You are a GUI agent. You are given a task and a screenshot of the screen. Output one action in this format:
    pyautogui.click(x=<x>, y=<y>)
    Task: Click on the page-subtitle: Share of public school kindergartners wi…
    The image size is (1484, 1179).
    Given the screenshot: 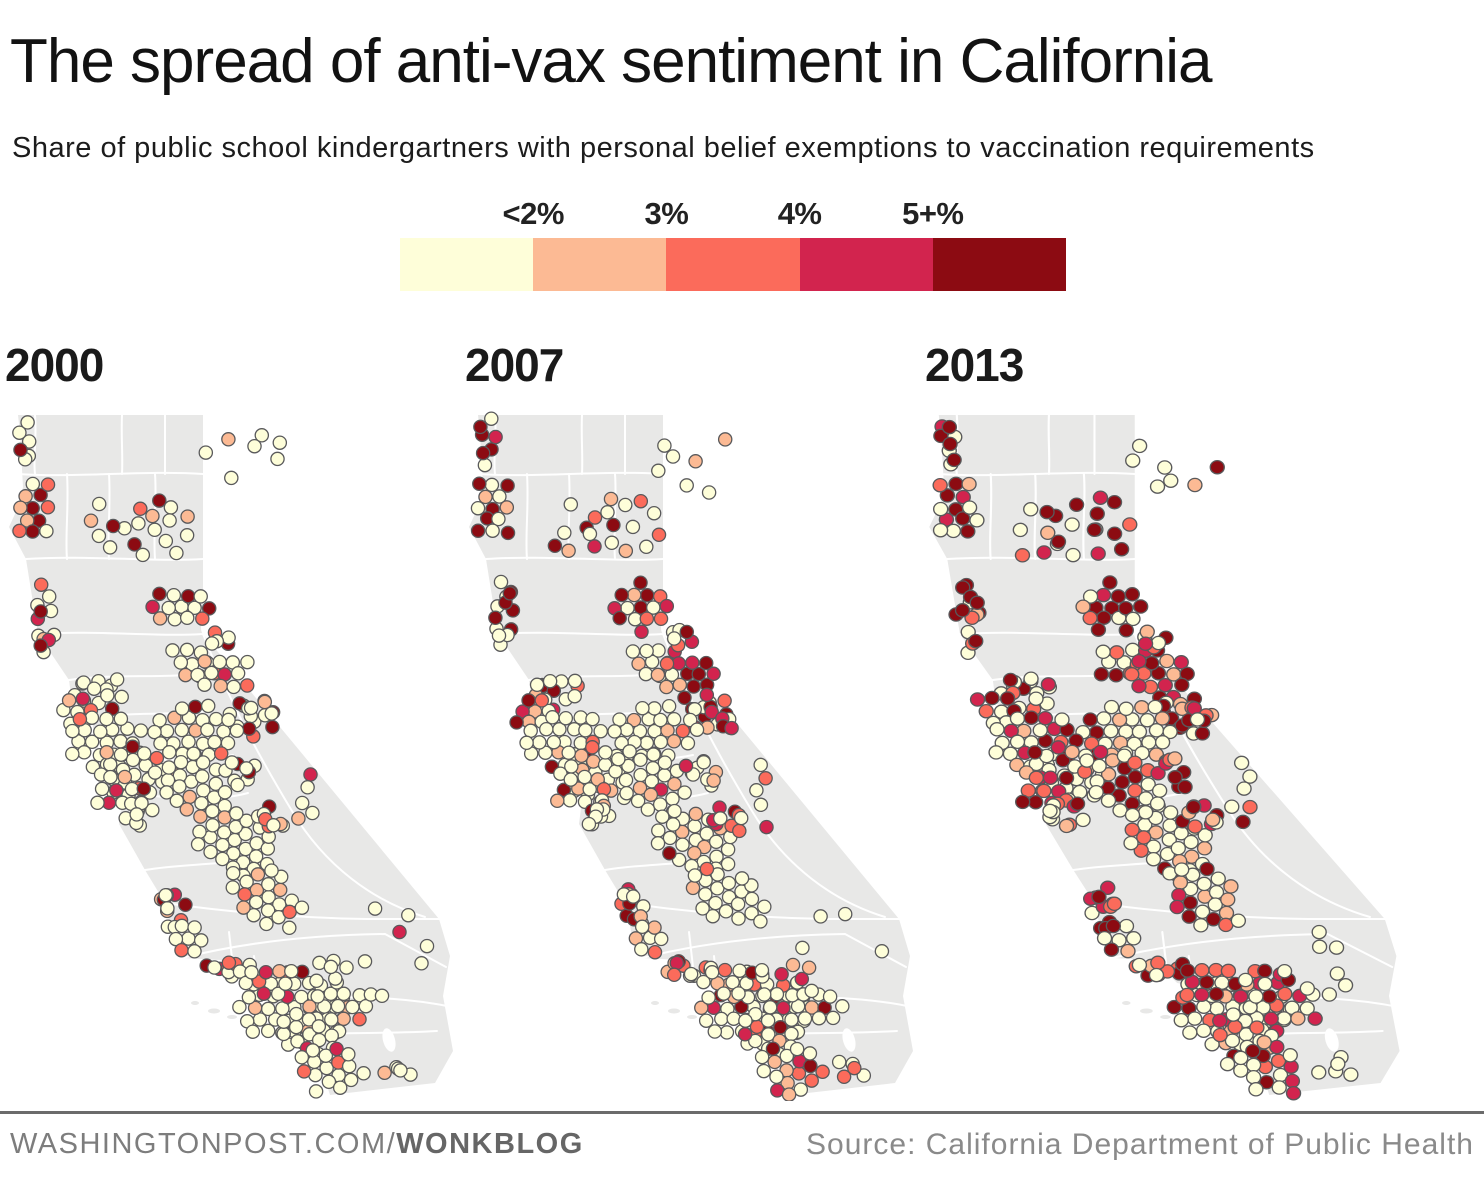 What is the action you would take?
    pyautogui.click(x=663, y=148)
    